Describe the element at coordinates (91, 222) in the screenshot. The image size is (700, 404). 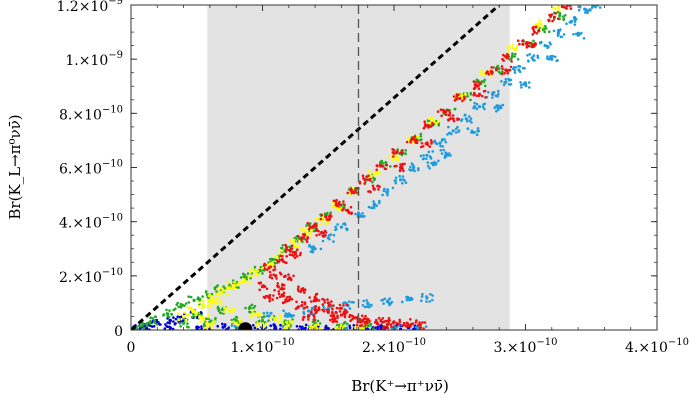
I see `y-tick-label: 4.×10−10` at that location.